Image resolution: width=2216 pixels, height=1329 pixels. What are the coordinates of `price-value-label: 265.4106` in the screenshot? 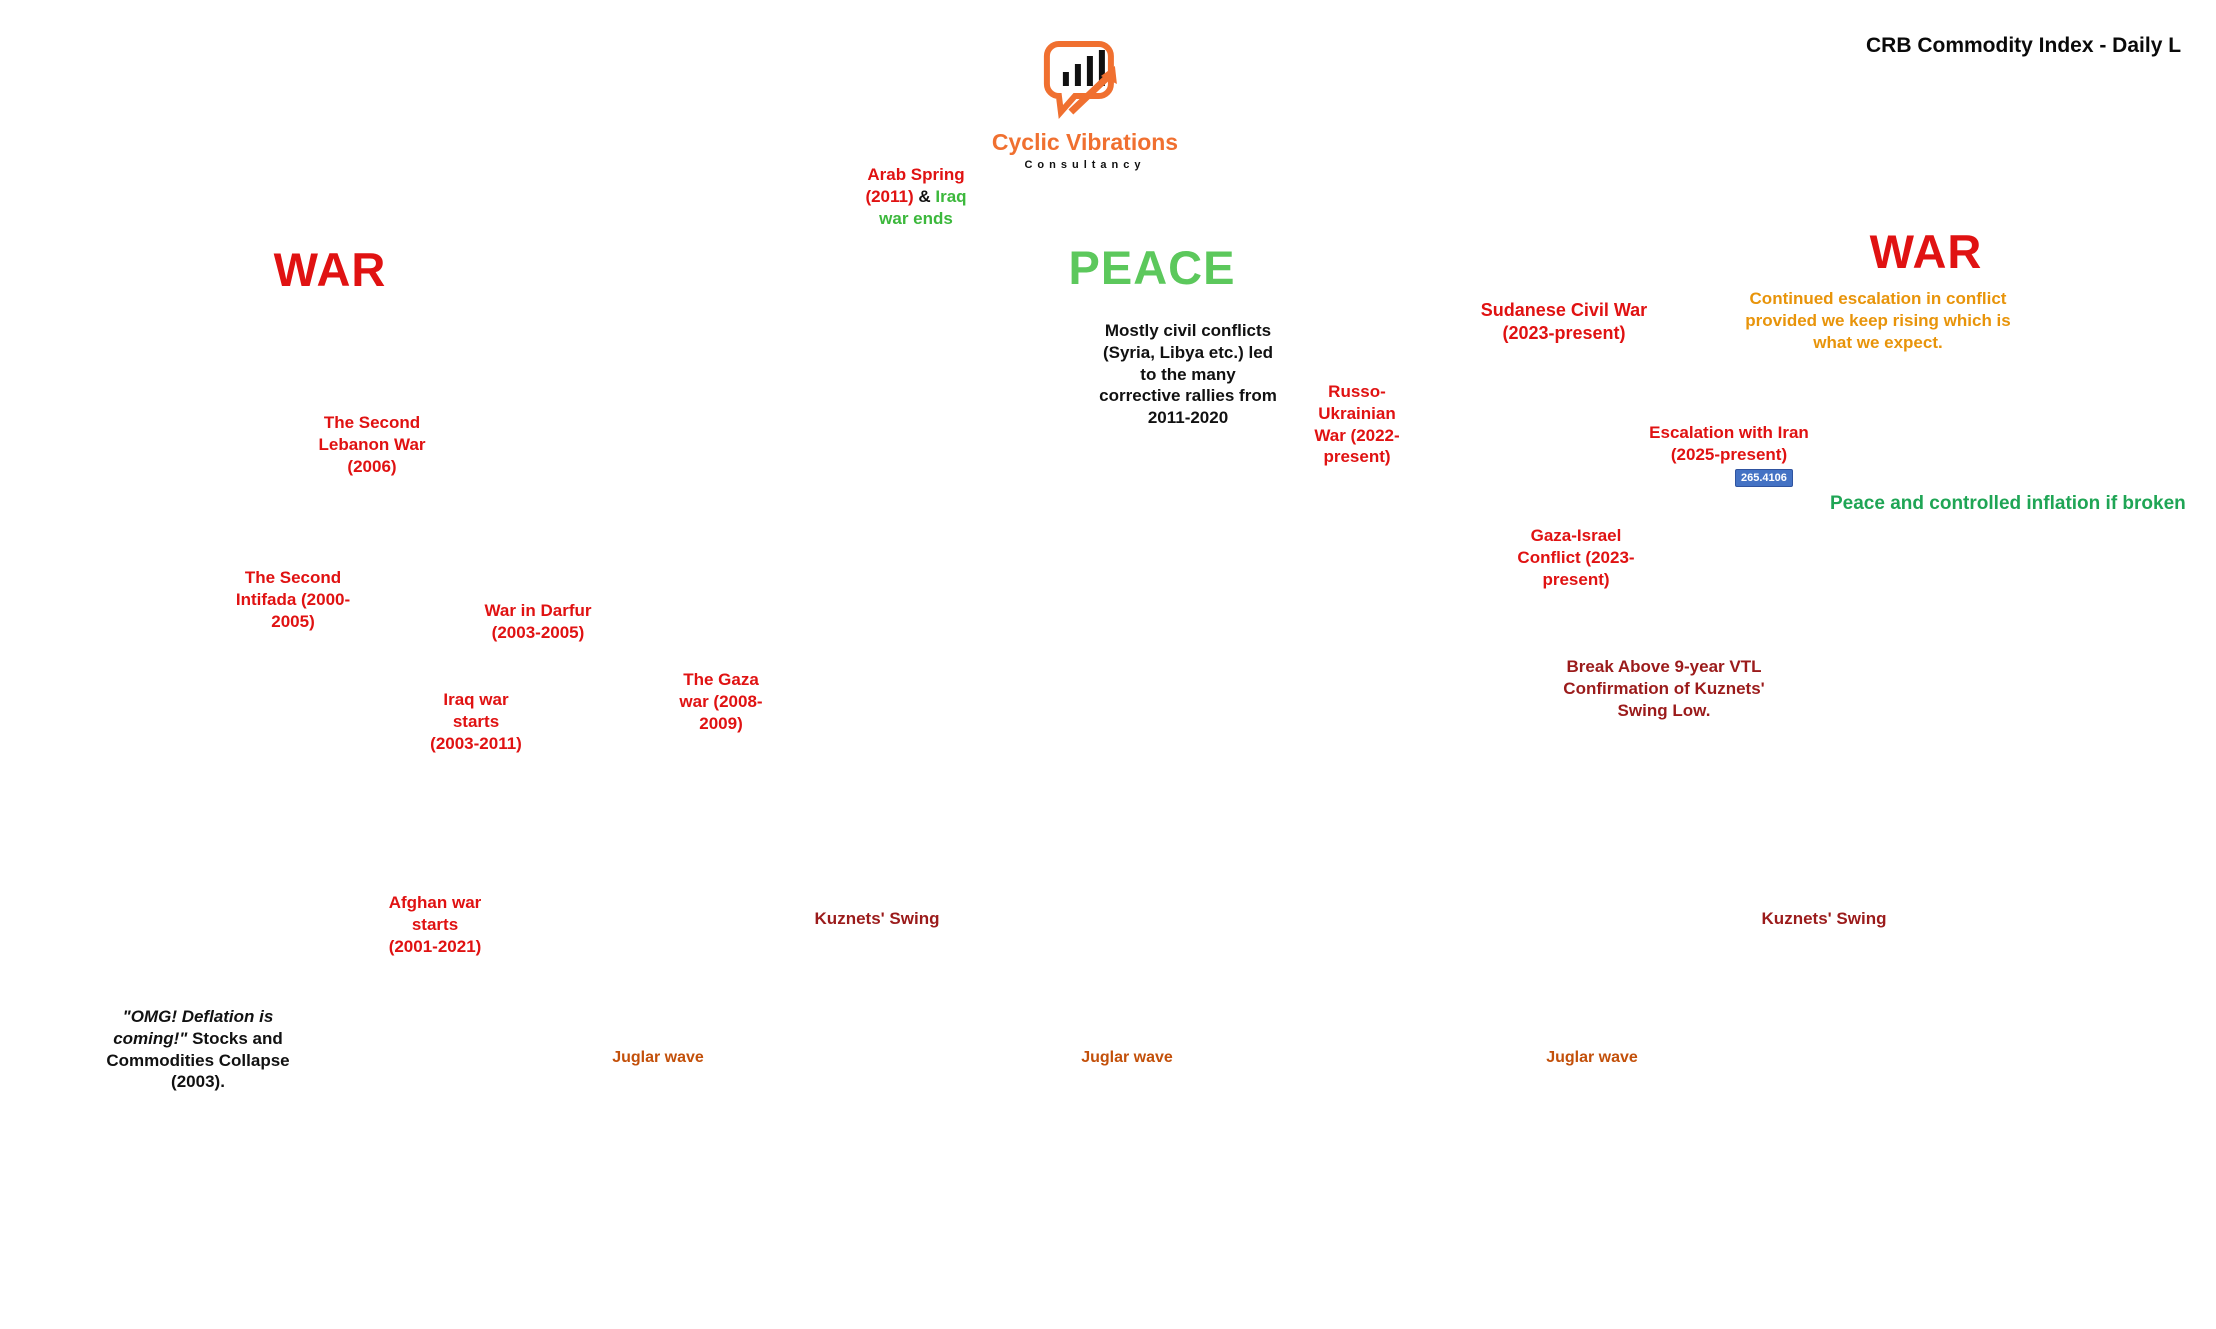 It's located at (1764, 478).